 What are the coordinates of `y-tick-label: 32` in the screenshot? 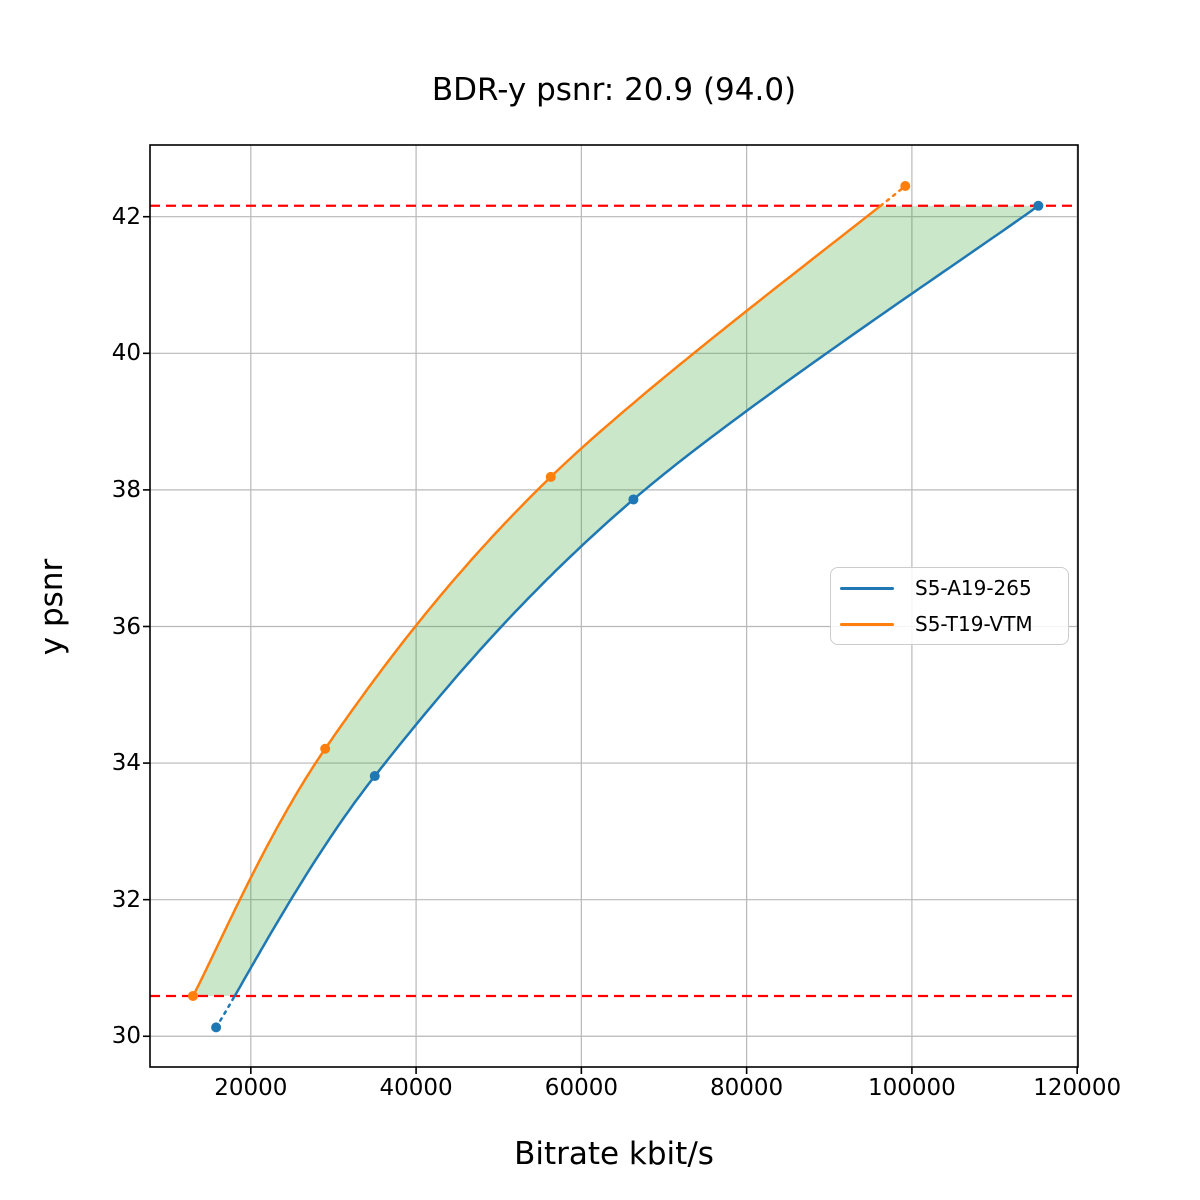 It's located at (126, 899).